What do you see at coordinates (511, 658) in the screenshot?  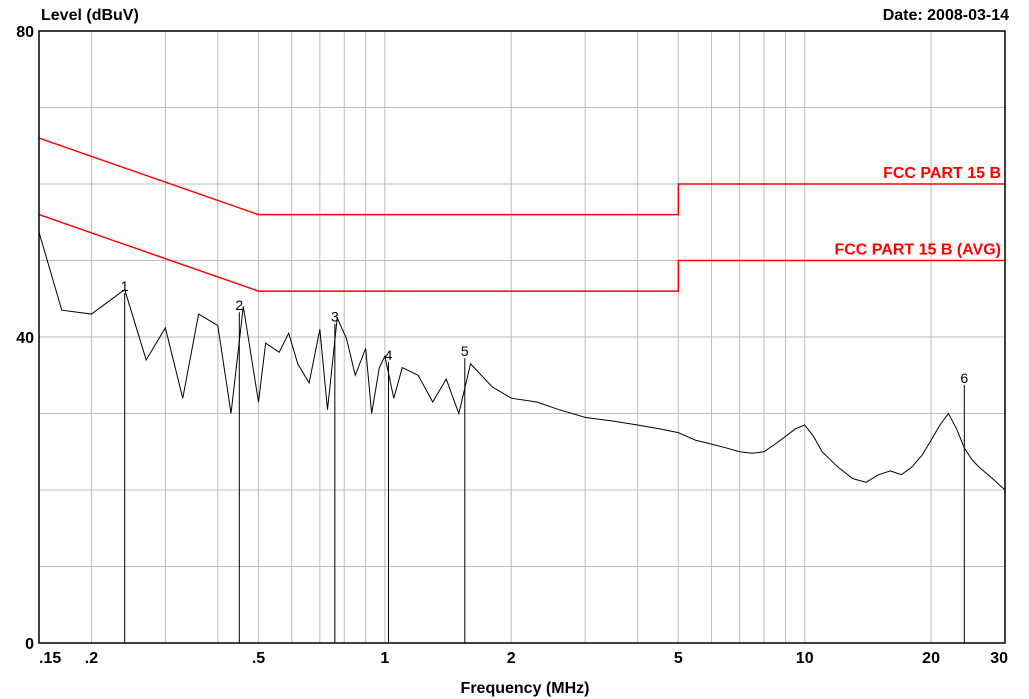 I see `x-tick-label: 2` at bounding box center [511, 658].